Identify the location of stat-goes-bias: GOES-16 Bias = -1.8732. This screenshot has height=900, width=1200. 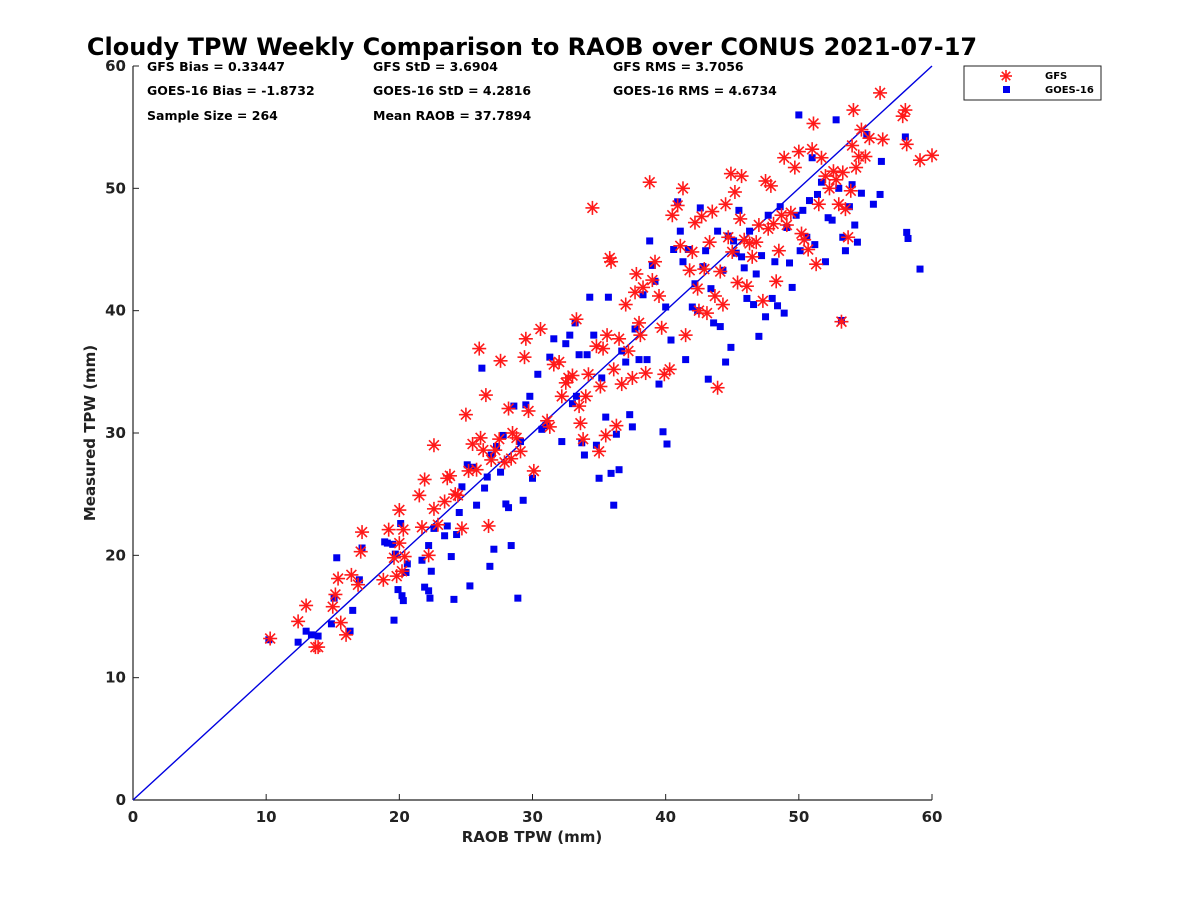
(231, 90).